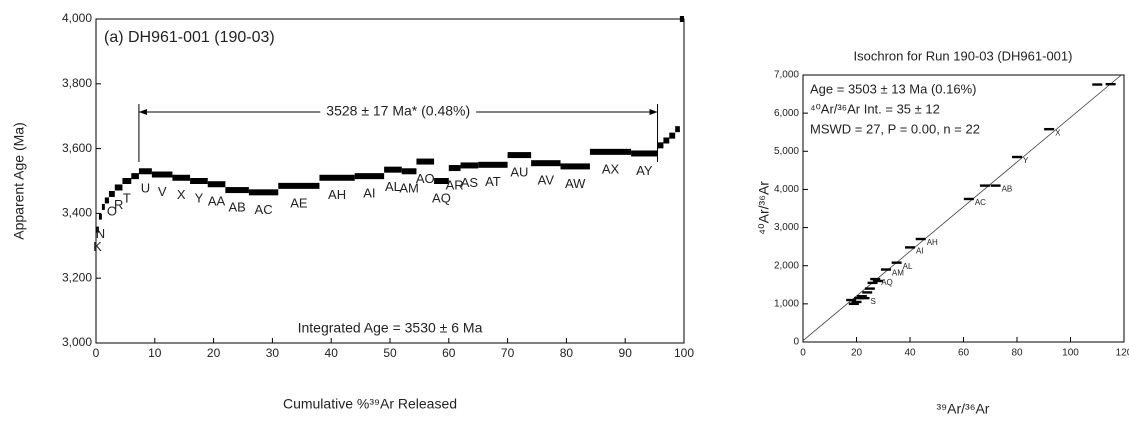 This screenshot has height=423, width=1129. Describe the element at coordinates (393, 186) in the screenshot. I see `step-label: AL` at that location.